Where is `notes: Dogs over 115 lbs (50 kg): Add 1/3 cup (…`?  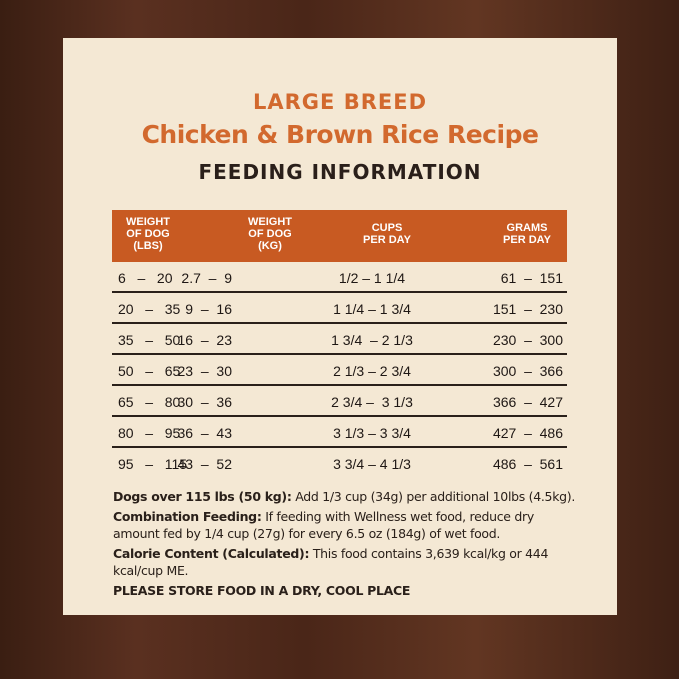 notes: Dogs over 115 lbs (50 kg): Add 1/3 cup (… is located at coordinates (348, 545).